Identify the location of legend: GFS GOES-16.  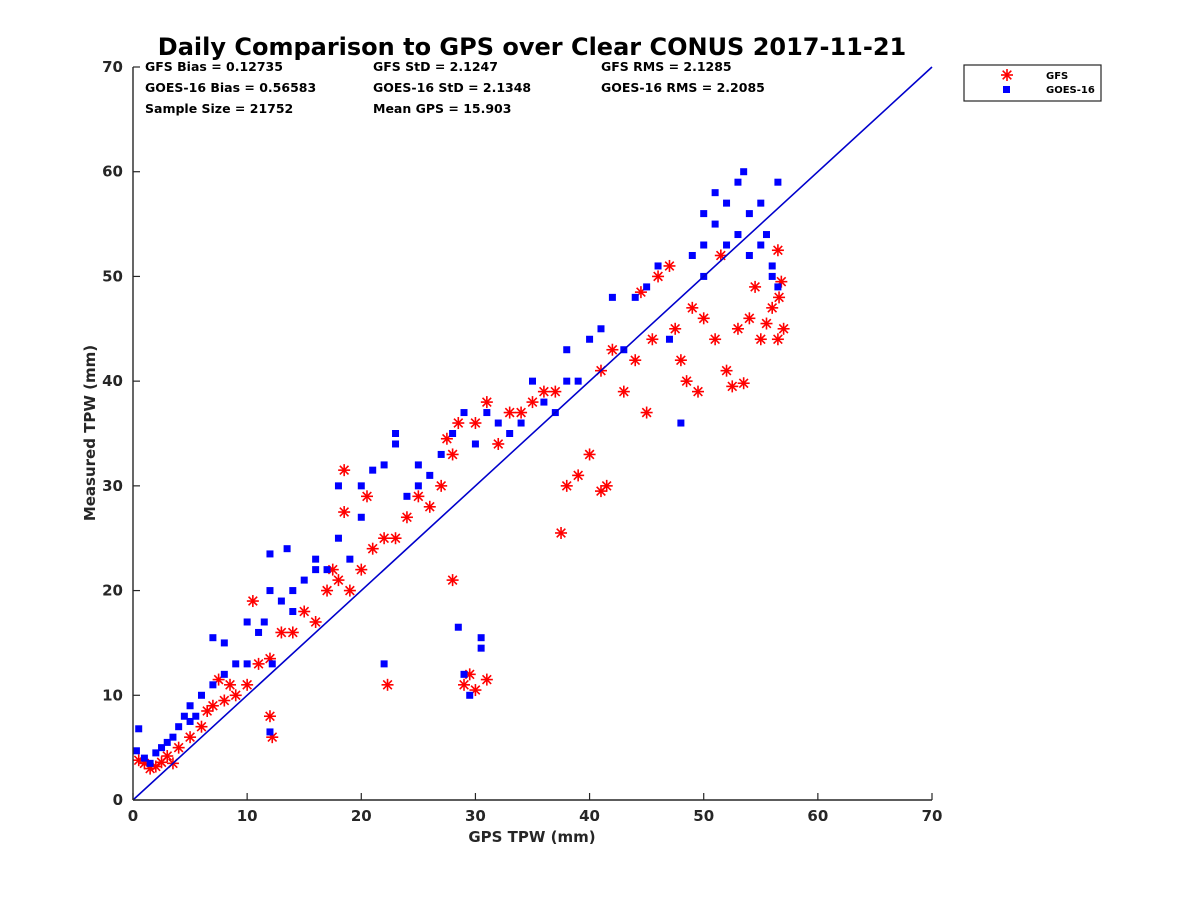
(1032, 83).